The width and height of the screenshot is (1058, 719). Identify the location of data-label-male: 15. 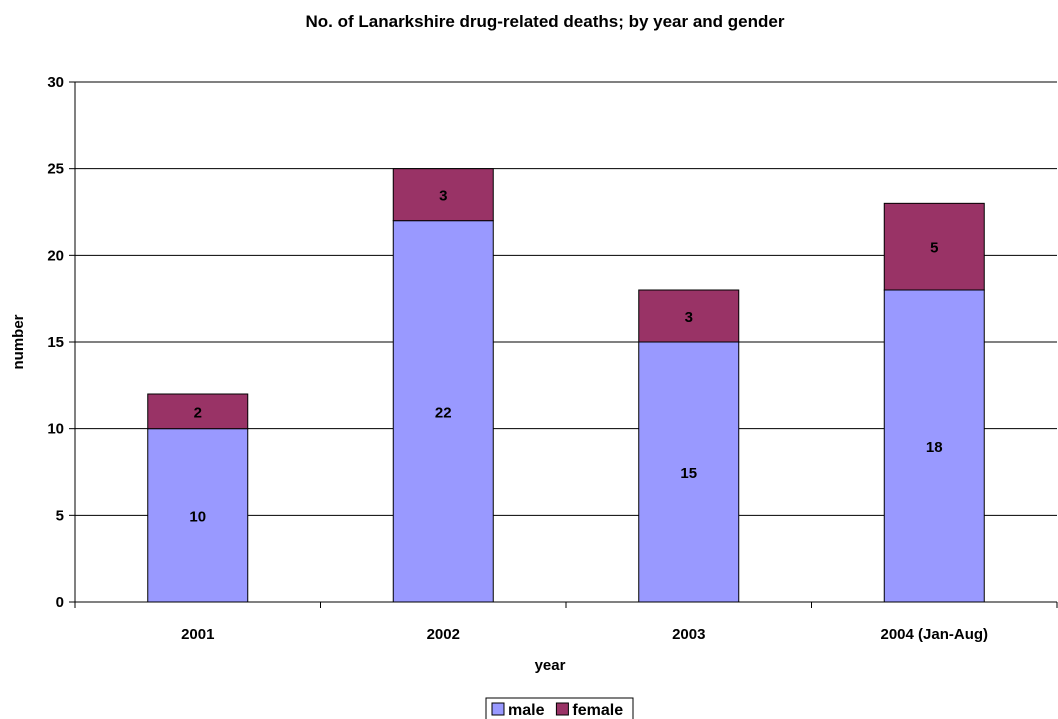
(688, 473).